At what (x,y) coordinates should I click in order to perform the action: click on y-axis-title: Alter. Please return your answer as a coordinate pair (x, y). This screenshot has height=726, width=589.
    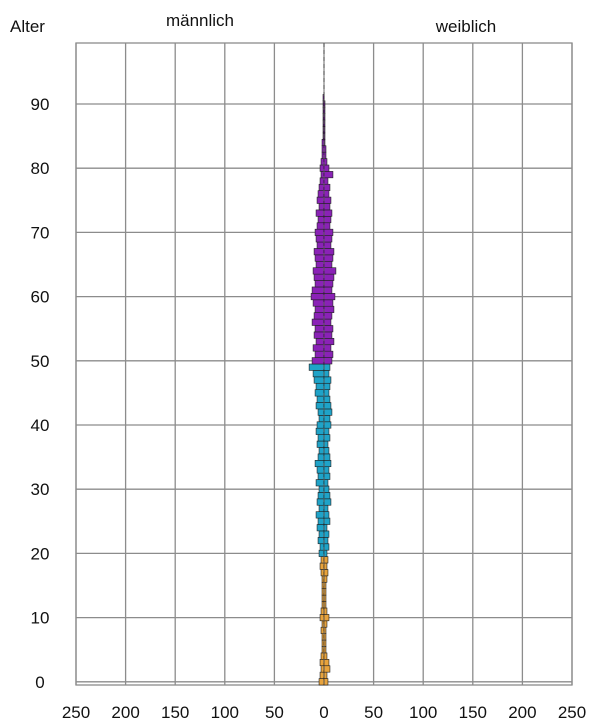
    Looking at the image, I should click on (27, 26).